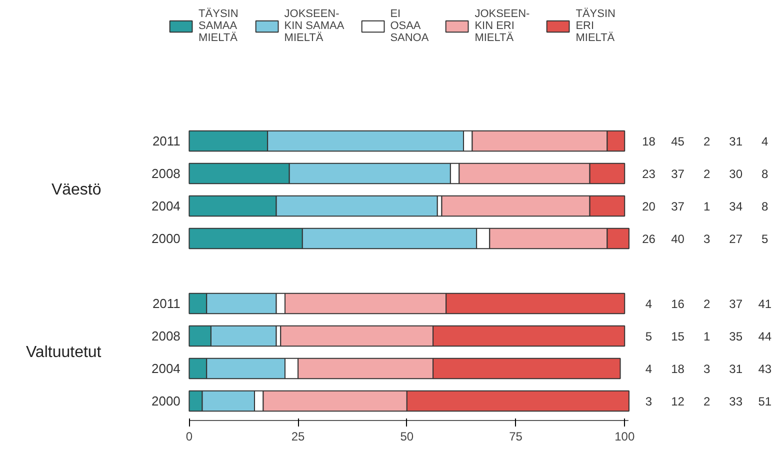 The image size is (782, 450). What do you see at coordinates (765, 337) in the screenshot?
I see `data-label: 44` at bounding box center [765, 337].